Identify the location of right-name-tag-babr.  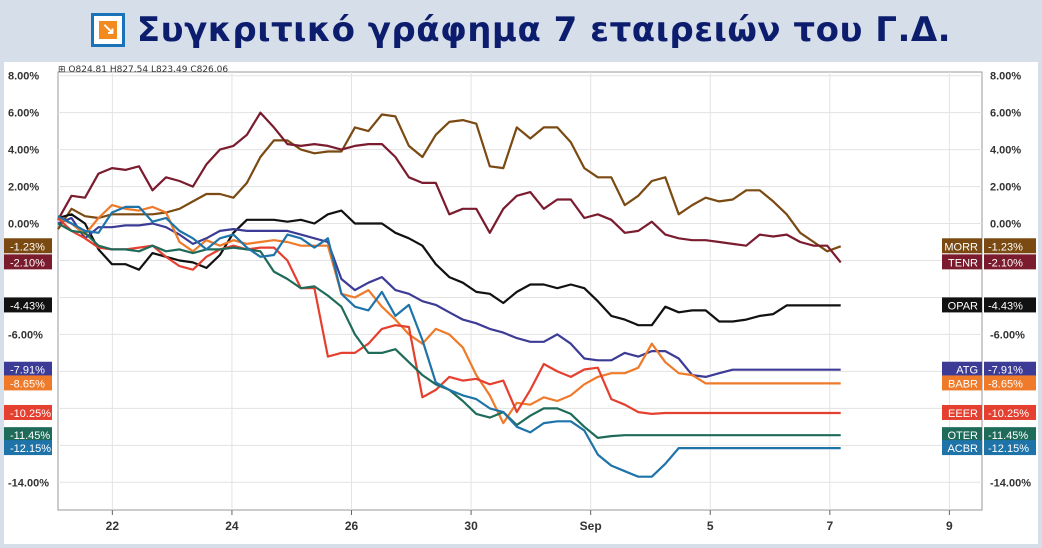
(962, 383).